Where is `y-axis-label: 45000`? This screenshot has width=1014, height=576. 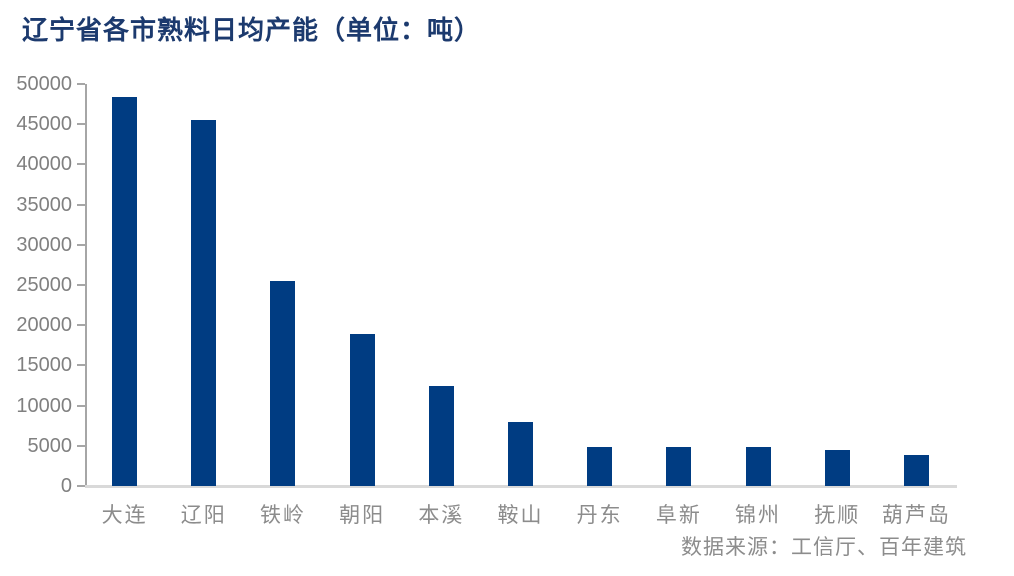
y-axis-label: 45000 is located at coordinates (44, 124).